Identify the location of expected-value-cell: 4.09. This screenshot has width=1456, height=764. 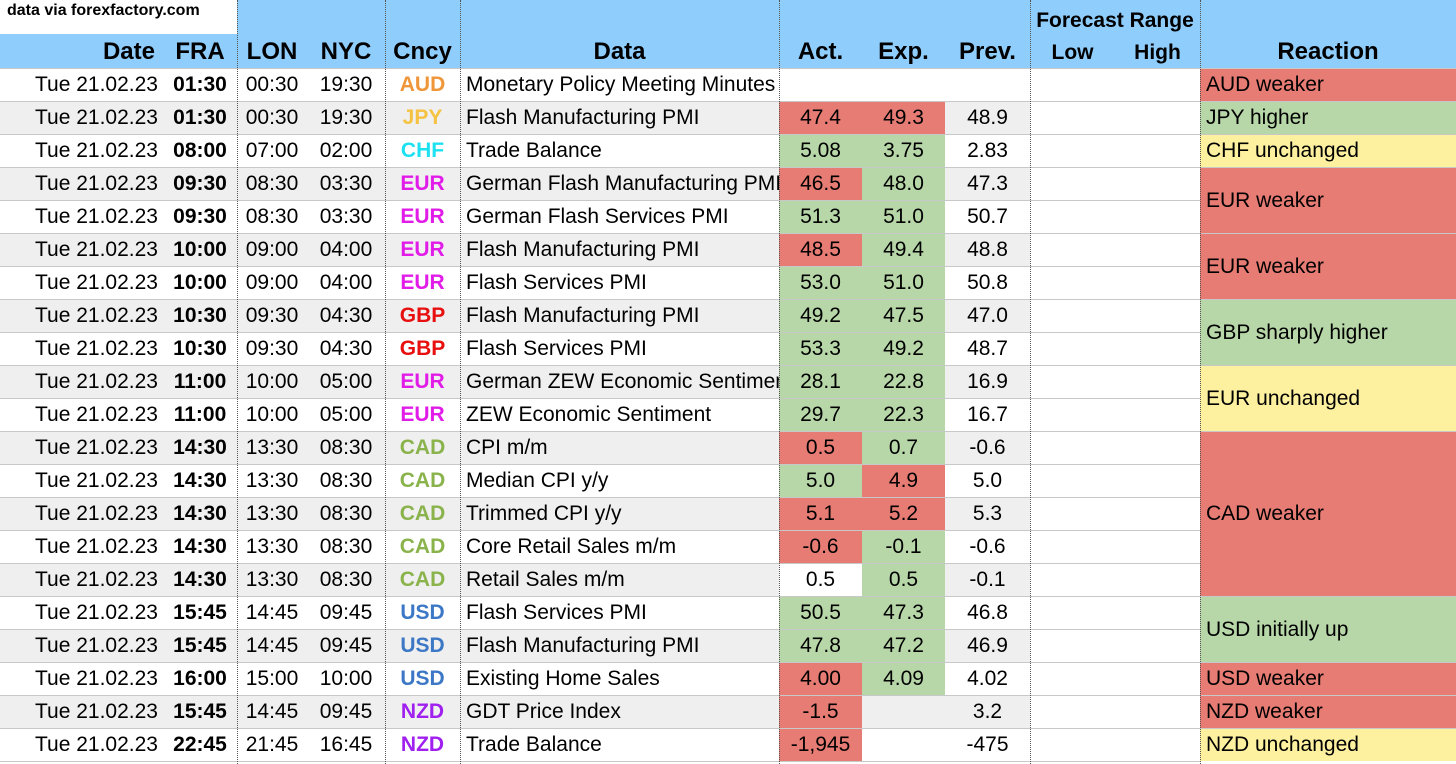
(903, 678).